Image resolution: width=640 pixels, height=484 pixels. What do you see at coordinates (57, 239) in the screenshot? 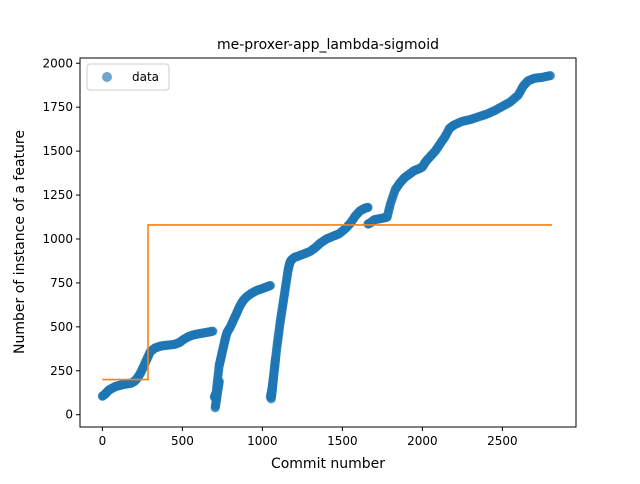
I see `y-tick-label: 1000` at bounding box center [57, 239].